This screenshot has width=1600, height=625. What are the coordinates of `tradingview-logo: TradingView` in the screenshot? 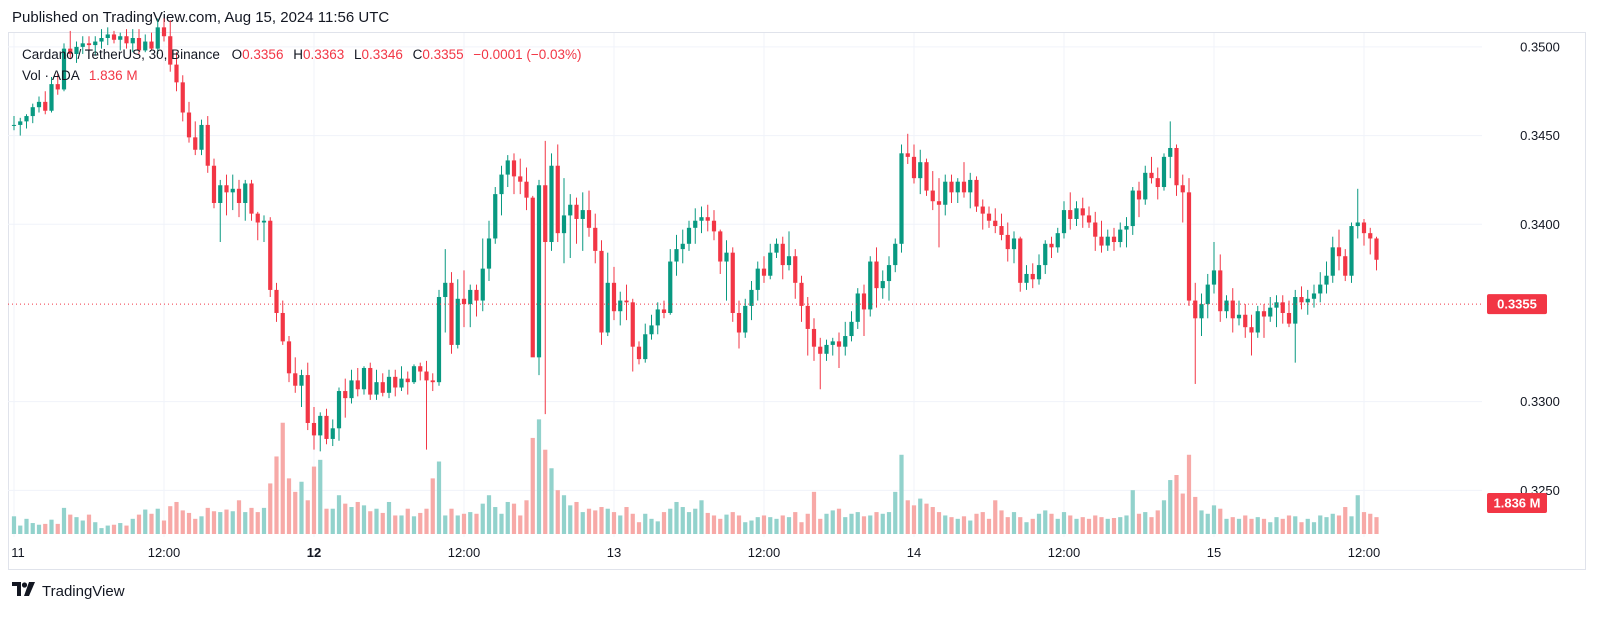 It's located at (68, 591).